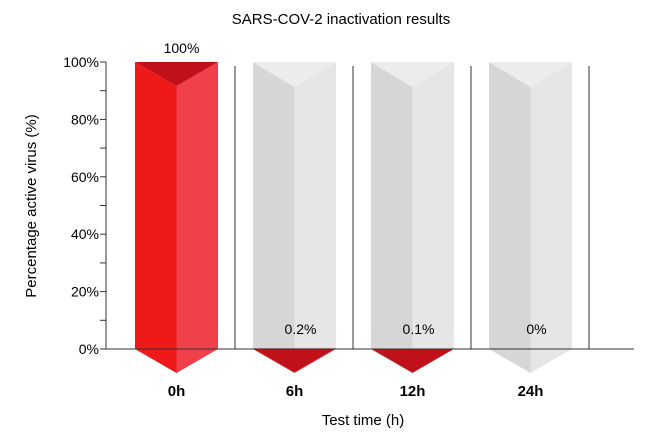  Describe the element at coordinates (177, 391) in the screenshot. I see `x-tick-label: 0h` at that location.